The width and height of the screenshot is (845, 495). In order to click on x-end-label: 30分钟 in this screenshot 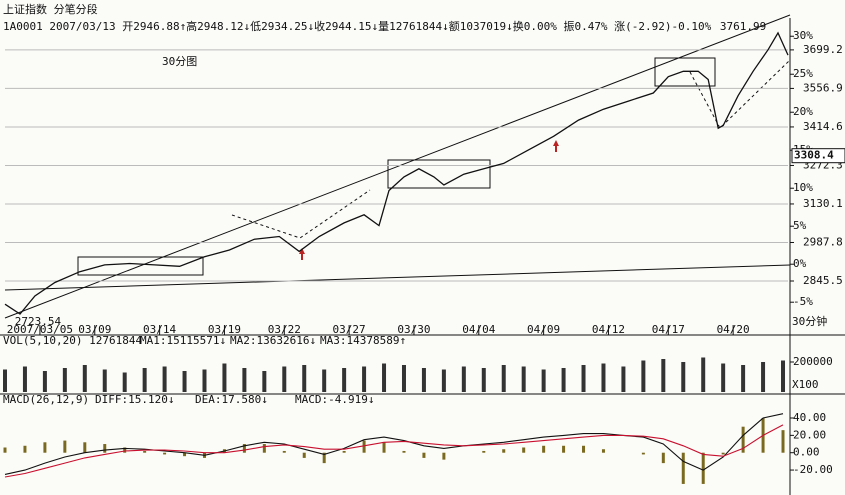, I will do `click(809, 321)`.